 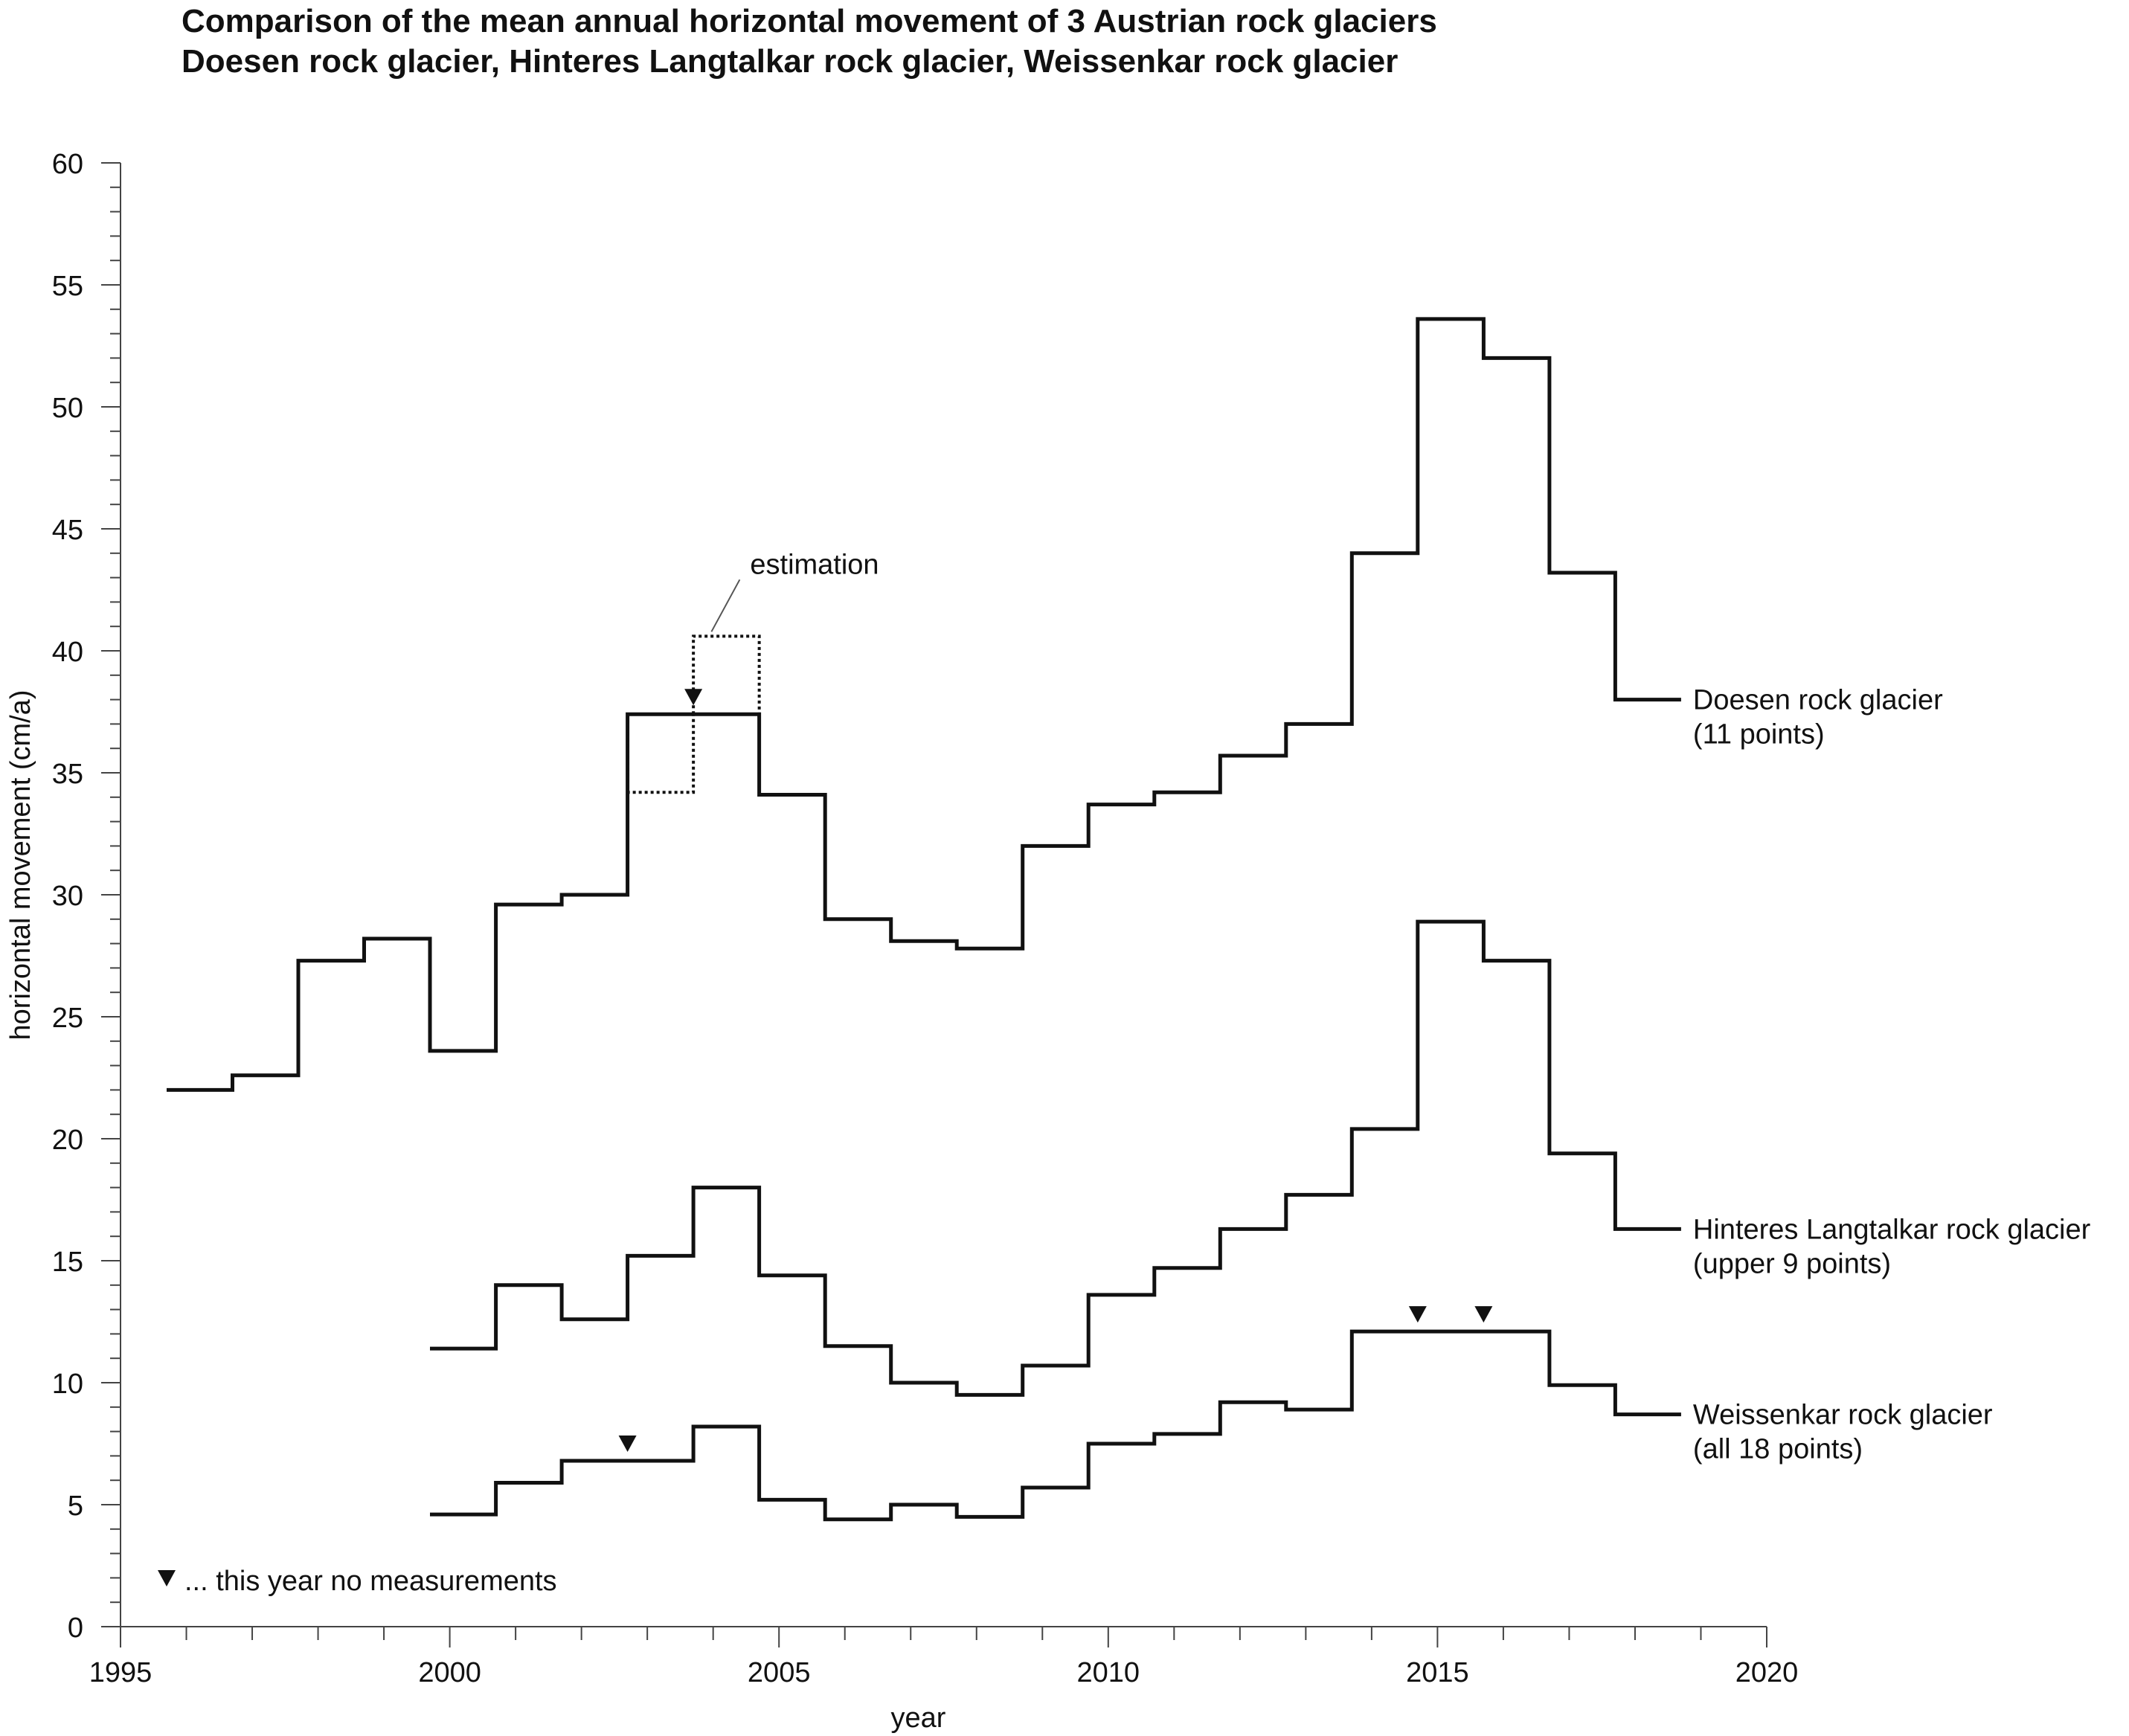 What do you see at coordinates (1792, 1263) in the screenshot?
I see `series-label-sub: (upper 9 points)` at bounding box center [1792, 1263].